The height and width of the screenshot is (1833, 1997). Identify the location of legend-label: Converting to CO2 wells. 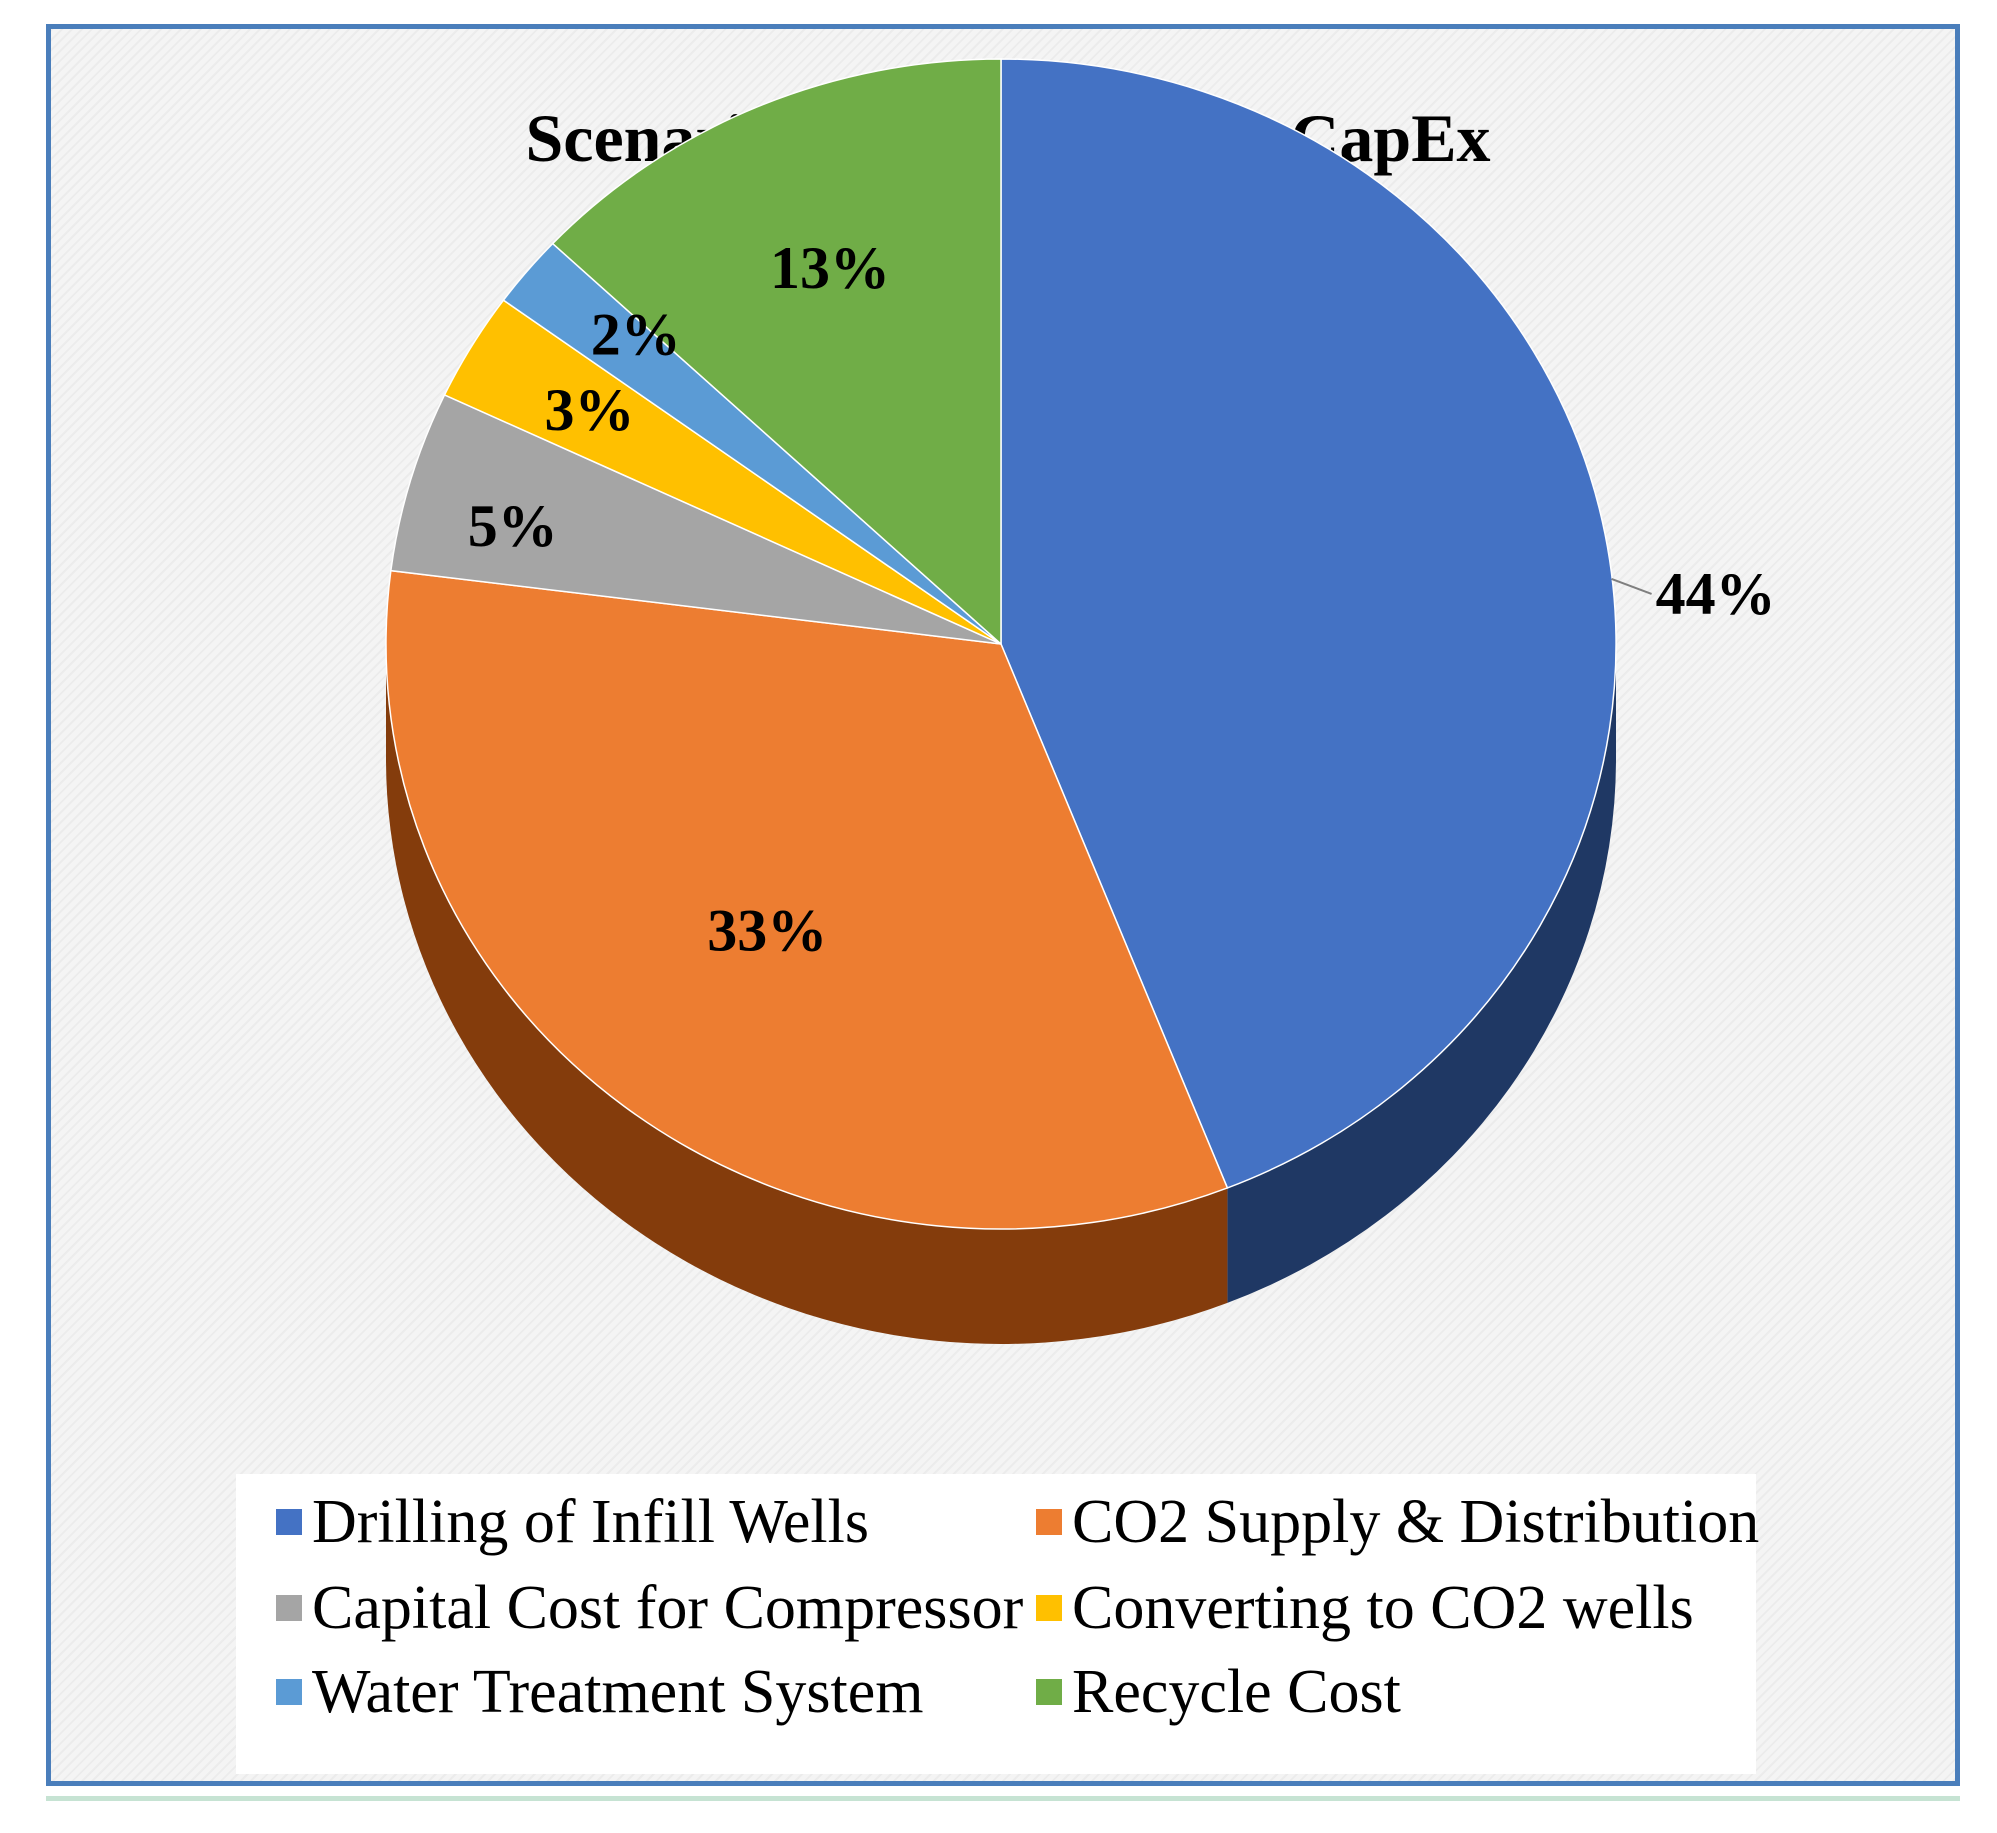
(1383, 1607).